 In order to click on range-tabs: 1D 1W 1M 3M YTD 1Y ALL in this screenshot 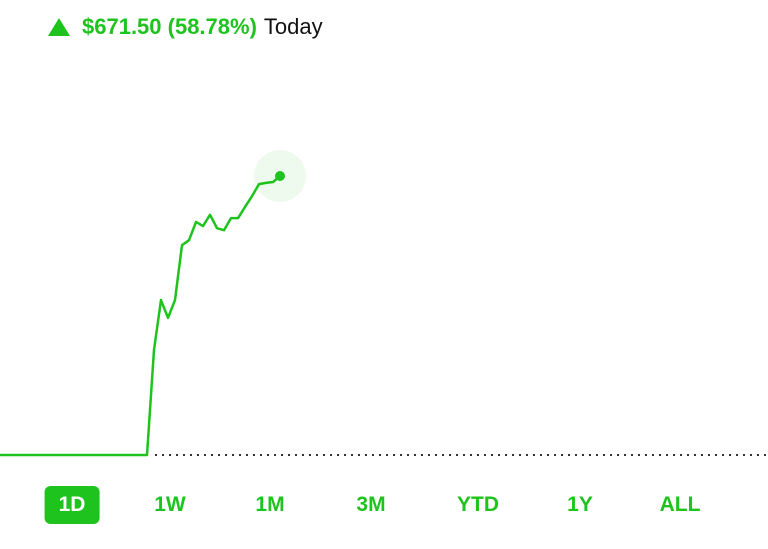, I will do `click(384, 506)`.